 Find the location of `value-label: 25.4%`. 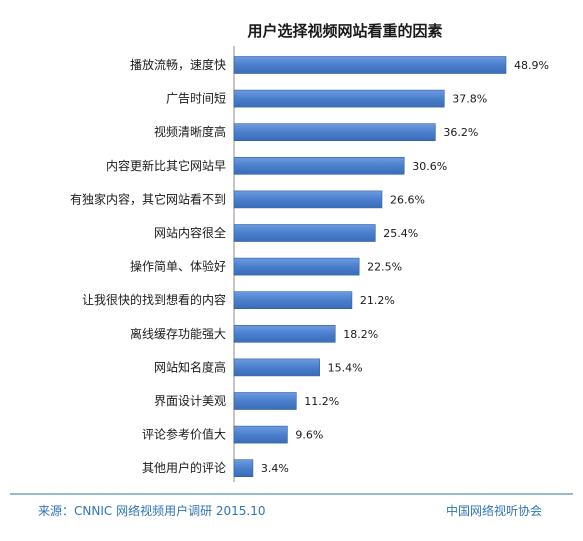

value-label: 25.4% is located at coordinates (400, 233).